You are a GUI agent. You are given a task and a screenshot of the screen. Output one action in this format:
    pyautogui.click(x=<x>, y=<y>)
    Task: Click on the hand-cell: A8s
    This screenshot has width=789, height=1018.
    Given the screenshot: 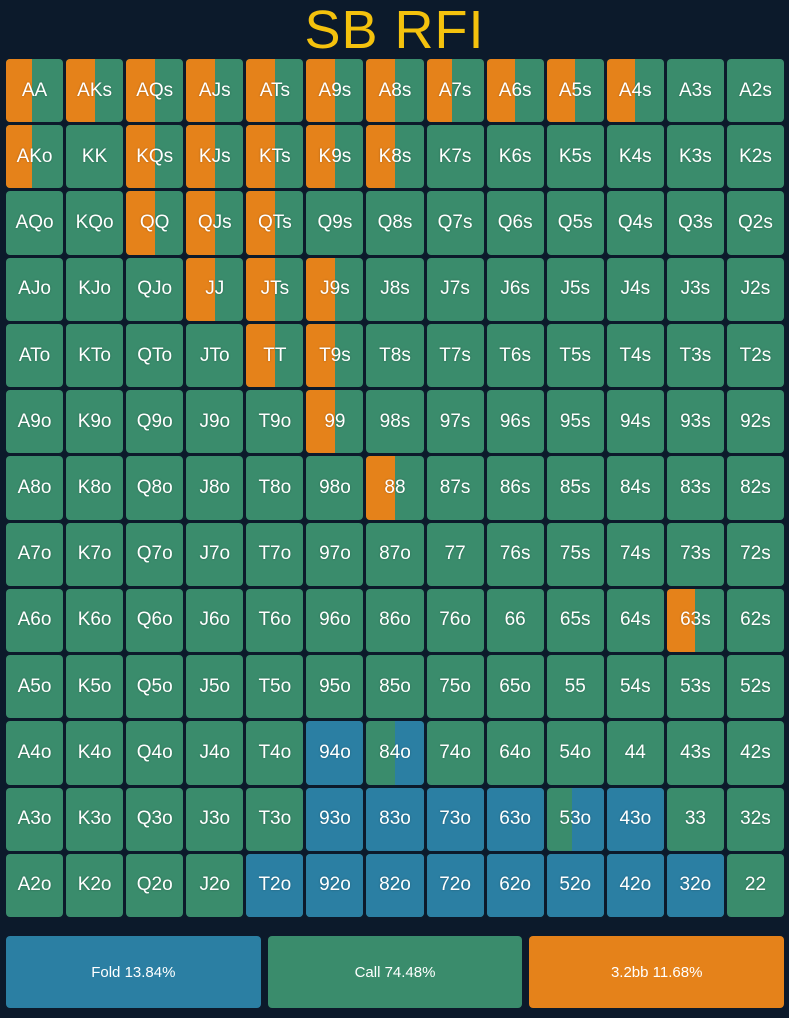 What is the action you would take?
    pyautogui.click(x=395, y=91)
    